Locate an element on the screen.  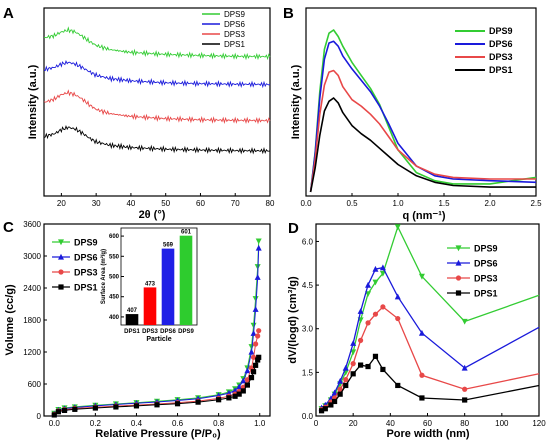
series-line-dps6 is located at coordinates (423, 116).